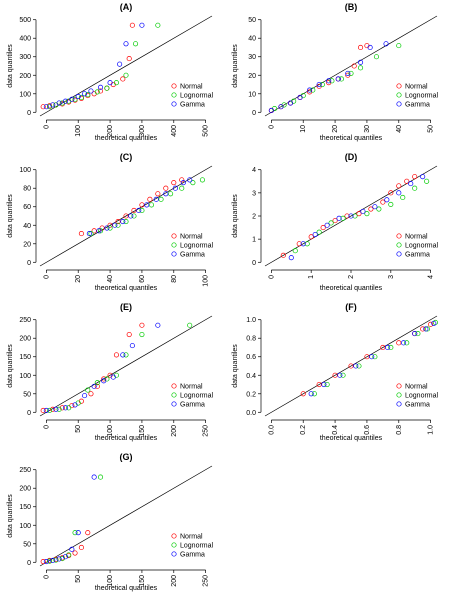 Image resolution: width=450 pixels, height=600 pixels. Describe the element at coordinates (251, 413) in the screenshot. I see `y-tick-label: 0.0` at that location.